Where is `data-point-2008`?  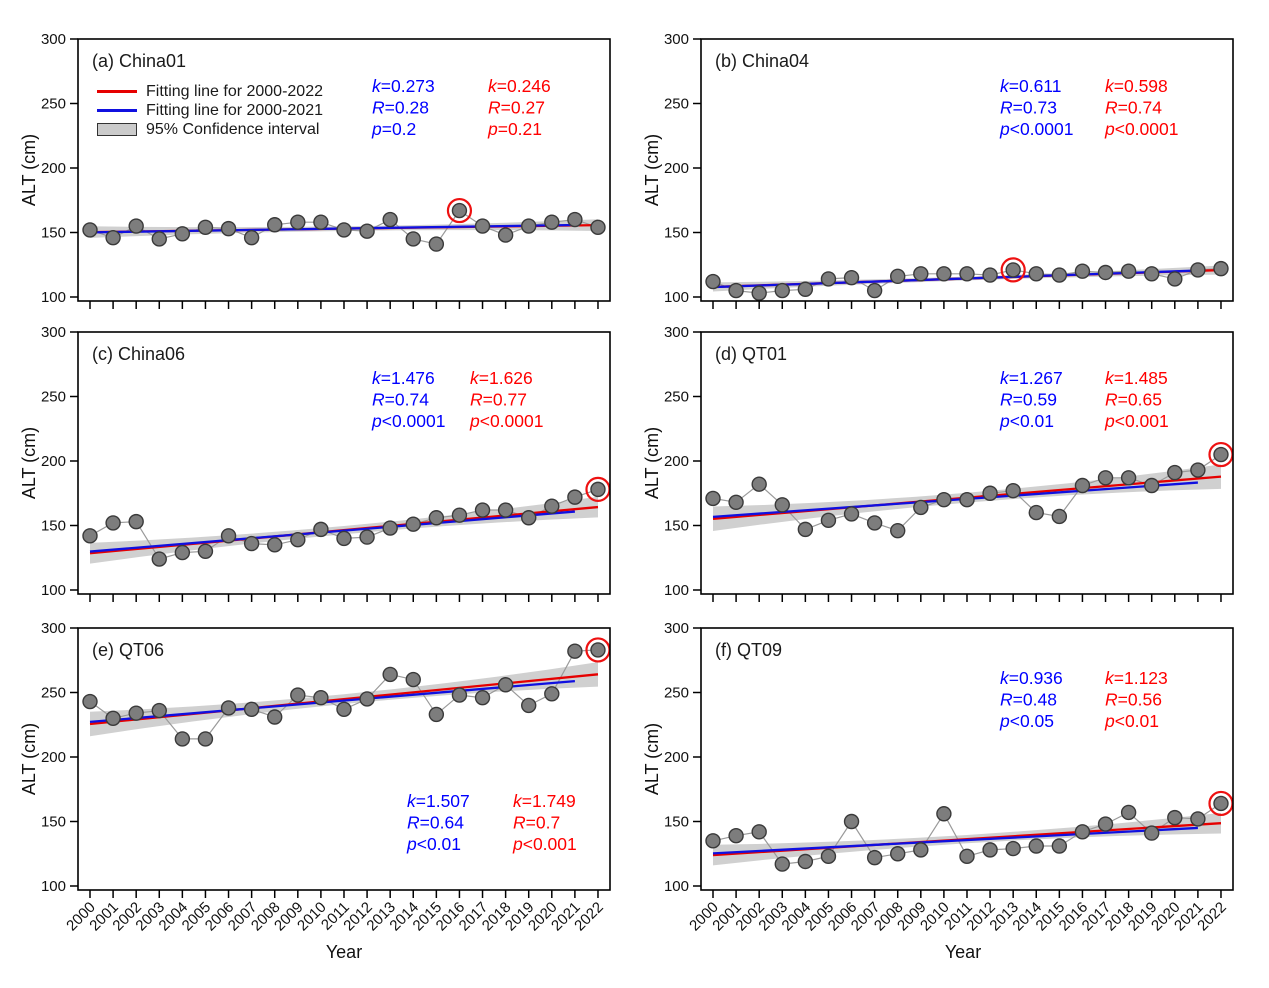
data-point-2008 is located at coordinates (898, 854).